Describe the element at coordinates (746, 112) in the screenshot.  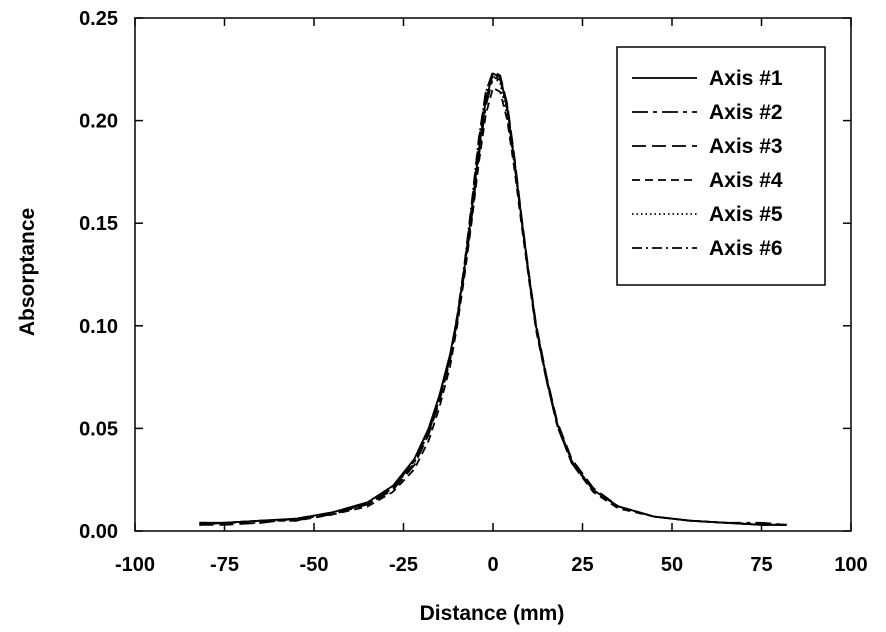
I see `legend-label-axis-2: Axis #2` at that location.